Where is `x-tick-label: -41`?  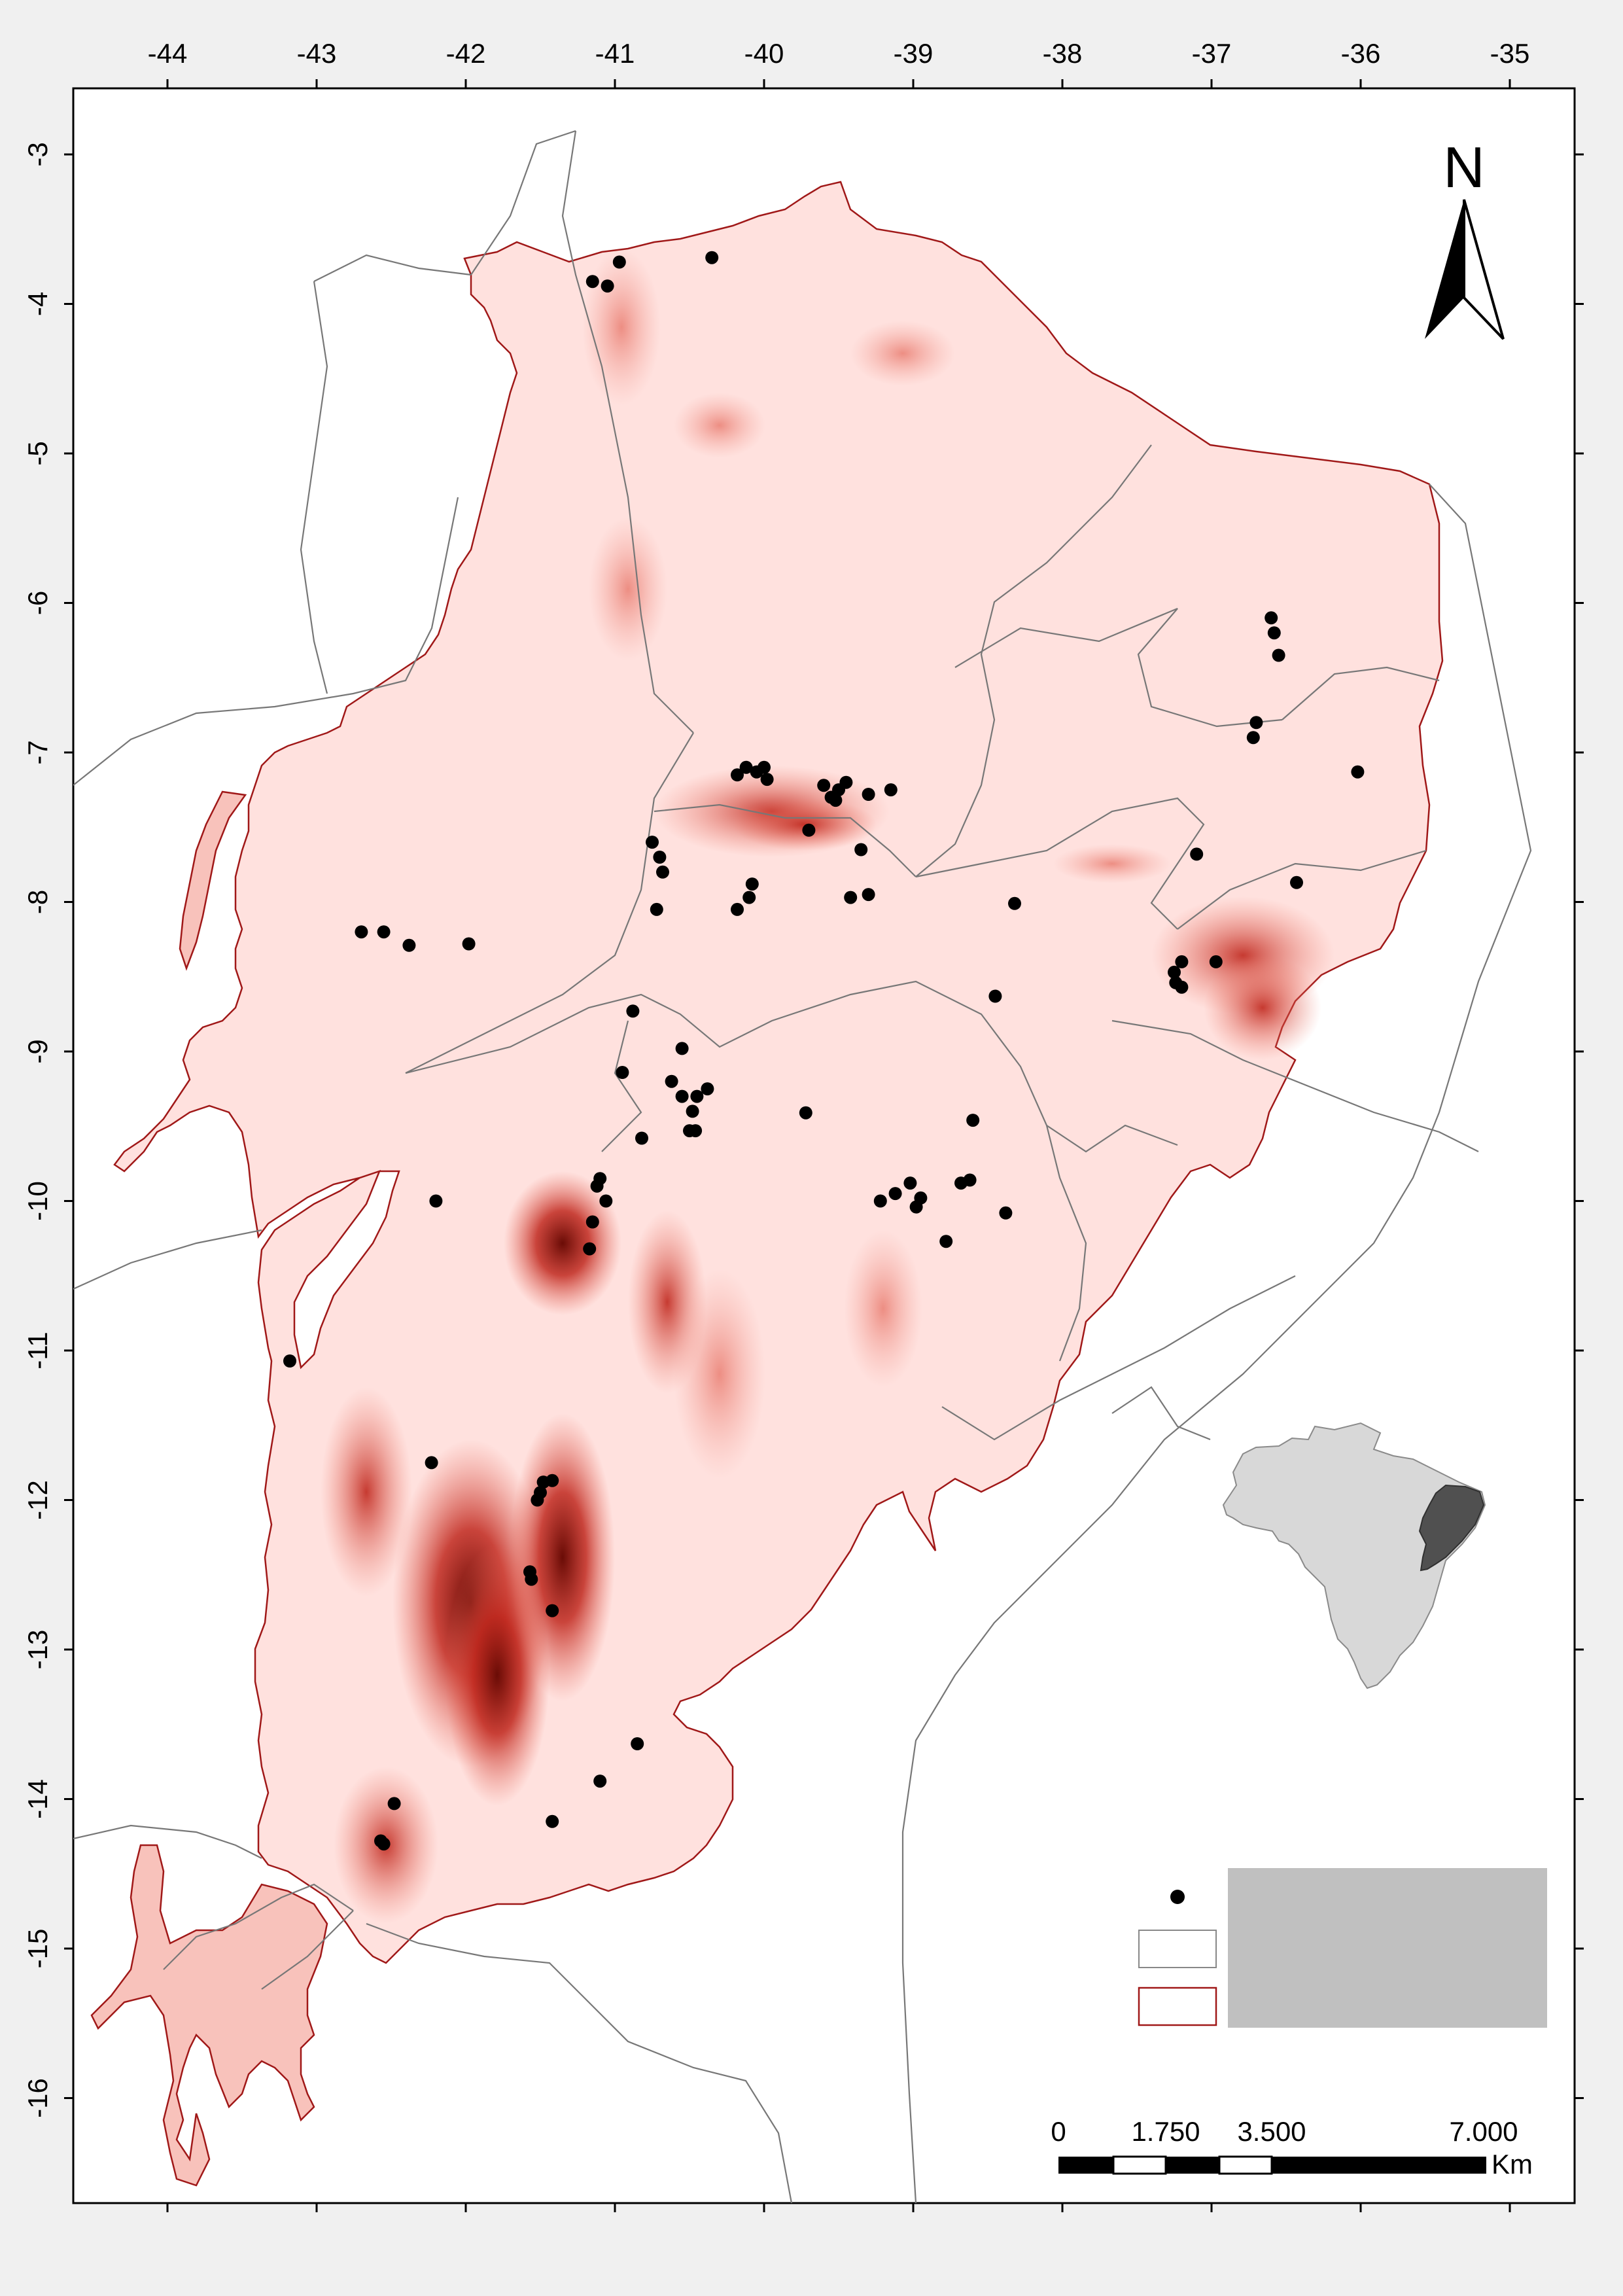
x-tick-label: -41 is located at coordinates (615, 53).